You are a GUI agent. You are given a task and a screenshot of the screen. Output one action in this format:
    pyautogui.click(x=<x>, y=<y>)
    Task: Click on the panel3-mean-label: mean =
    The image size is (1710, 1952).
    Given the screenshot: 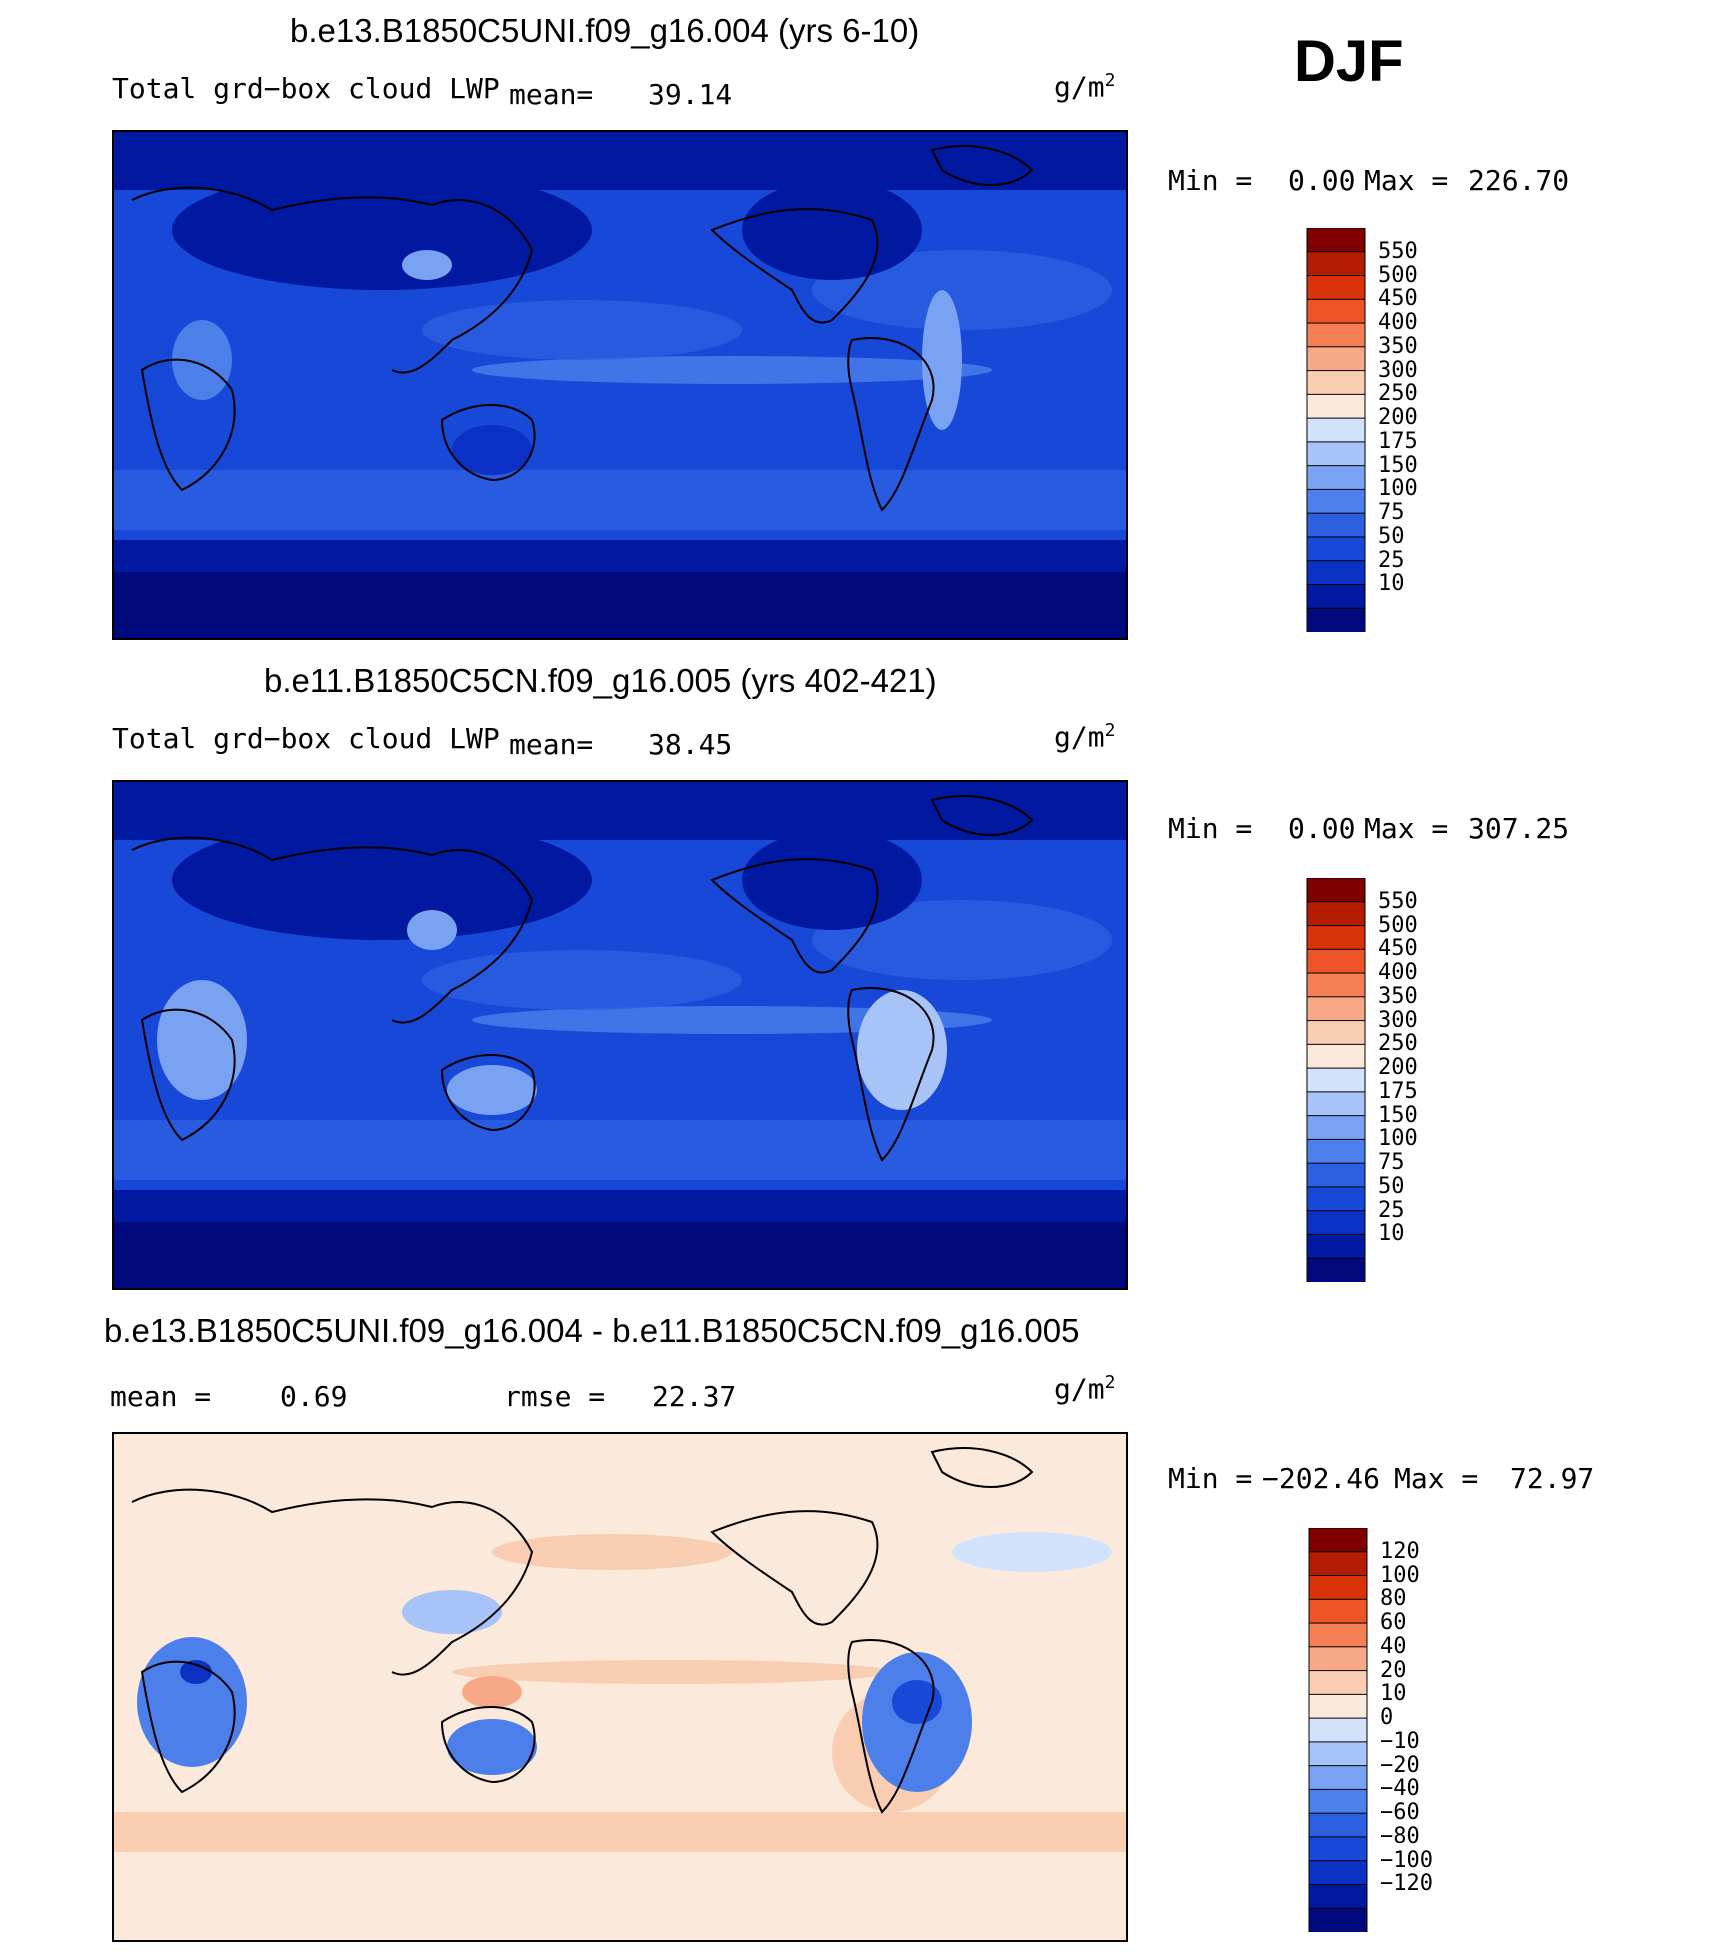 What is the action you would take?
    pyautogui.click(x=161, y=1396)
    